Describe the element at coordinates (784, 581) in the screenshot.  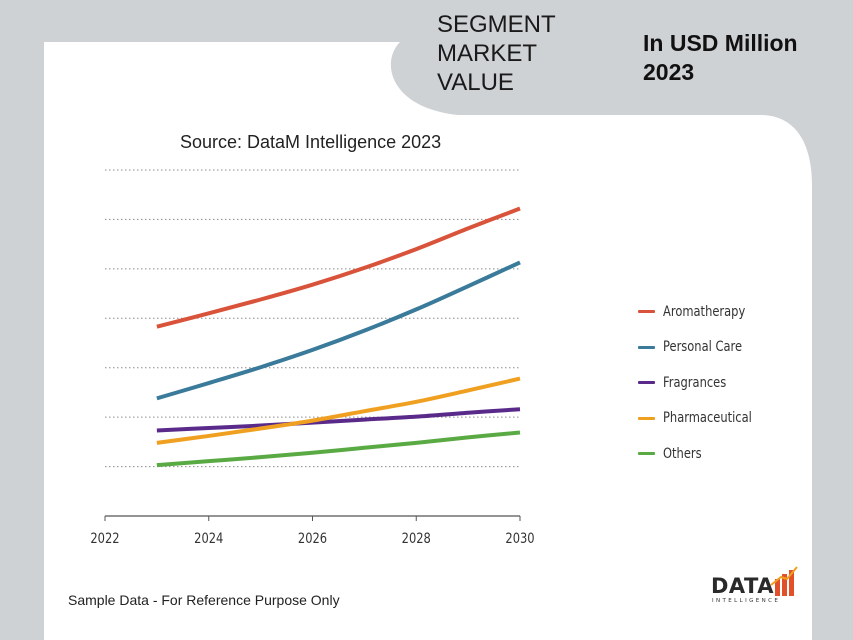
I see `logo-bars-icon` at that location.